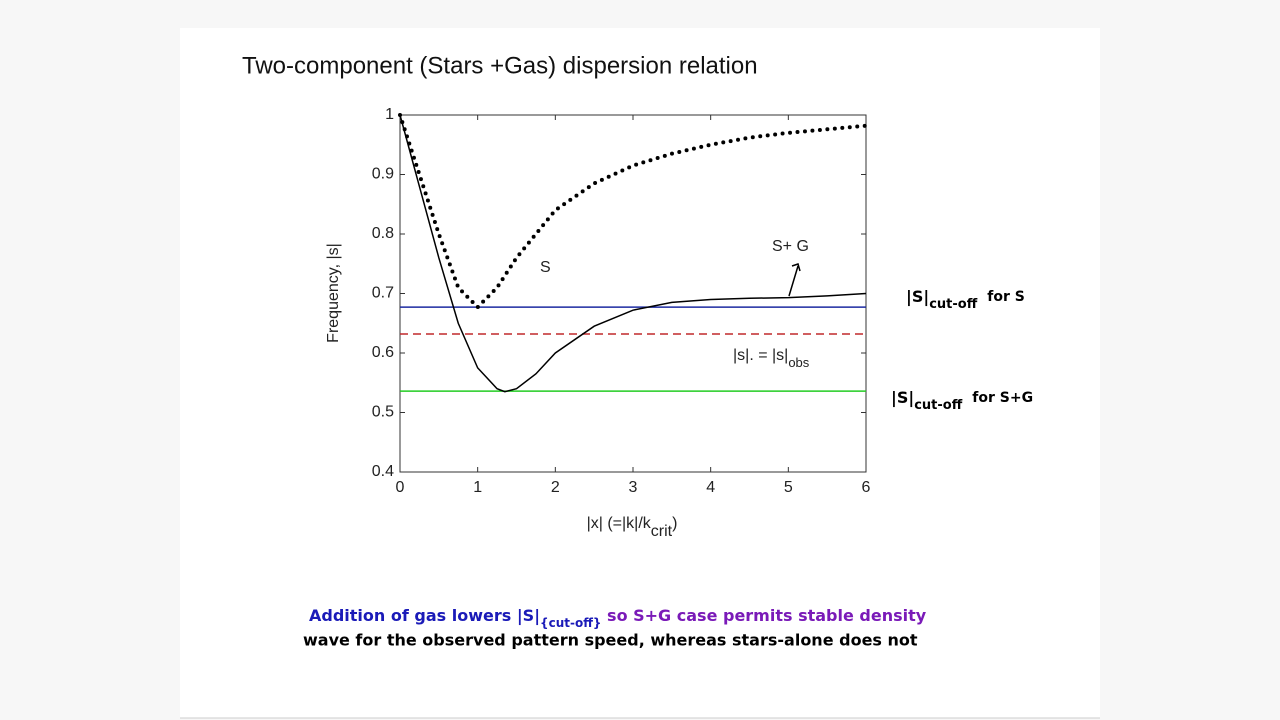 The width and height of the screenshot is (1280, 720). What do you see at coordinates (383, 293) in the screenshot?
I see `y-tick-label: 0.7` at bounding box center [383, 293].